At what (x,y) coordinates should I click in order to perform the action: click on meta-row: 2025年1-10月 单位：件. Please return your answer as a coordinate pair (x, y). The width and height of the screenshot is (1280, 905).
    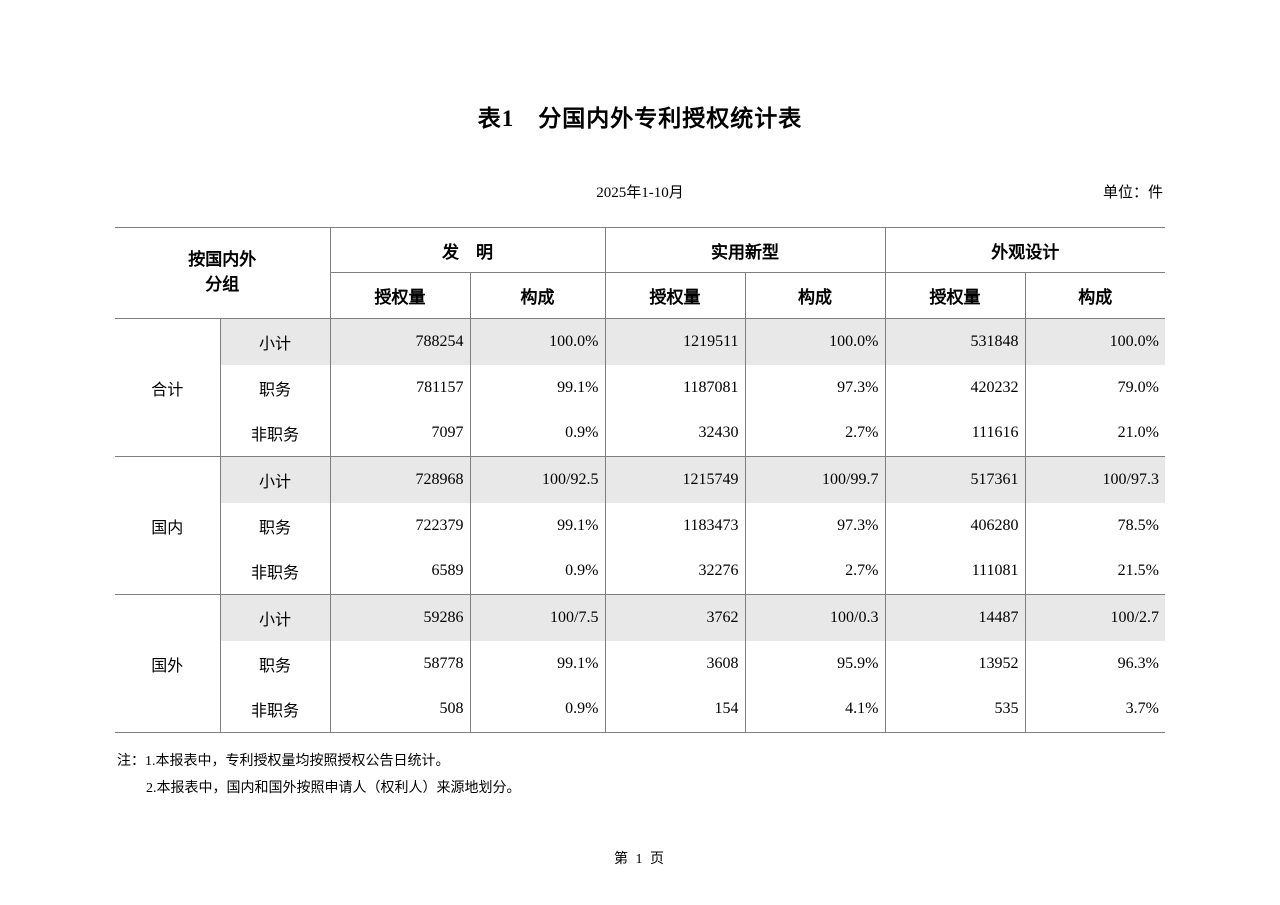
    Looking at the image, I should click on (640, 192).